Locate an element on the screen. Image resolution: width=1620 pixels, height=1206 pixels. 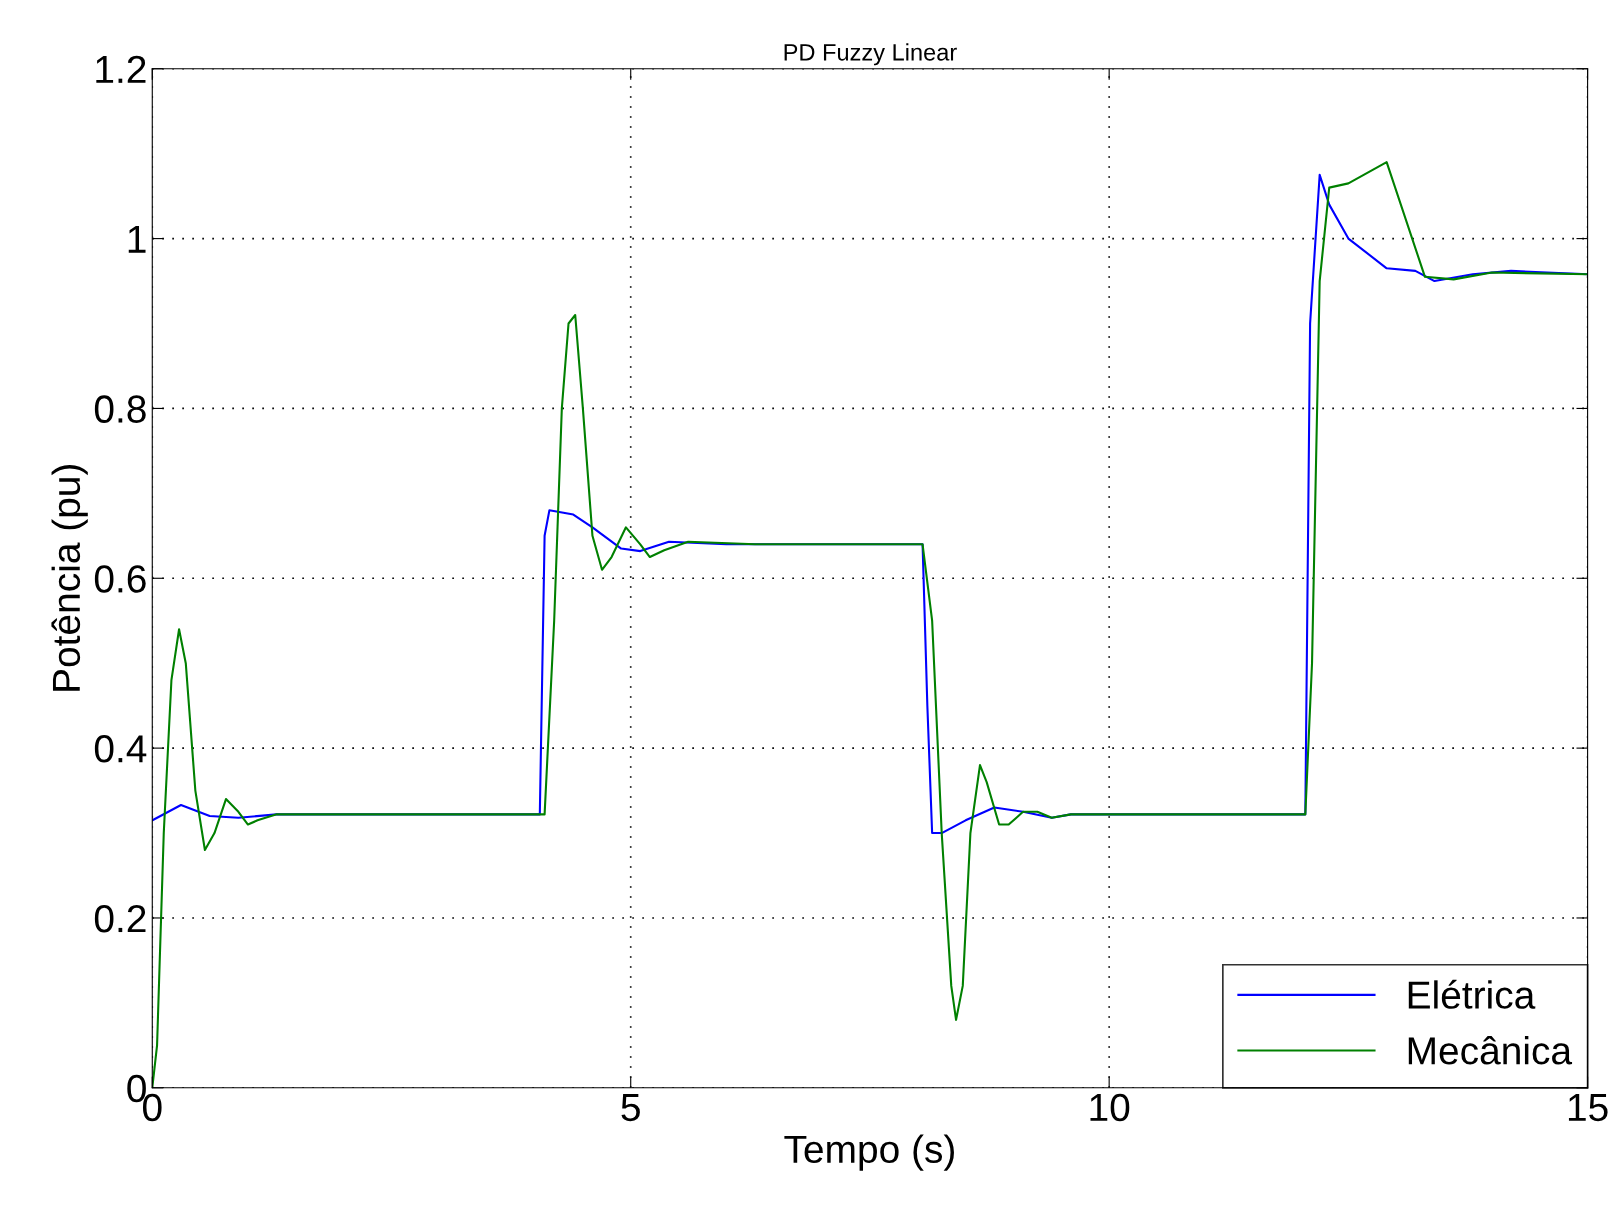
chart-title: PD Fuzzy Linear is located at coordinates (870, 54).